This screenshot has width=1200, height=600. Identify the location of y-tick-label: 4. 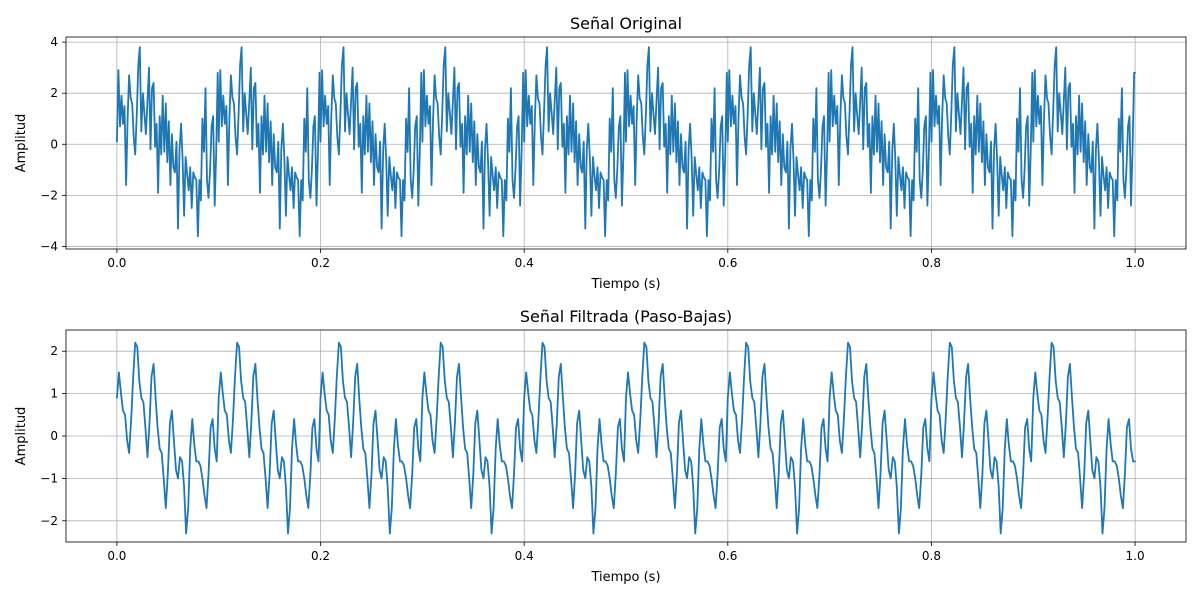
(54, 42).